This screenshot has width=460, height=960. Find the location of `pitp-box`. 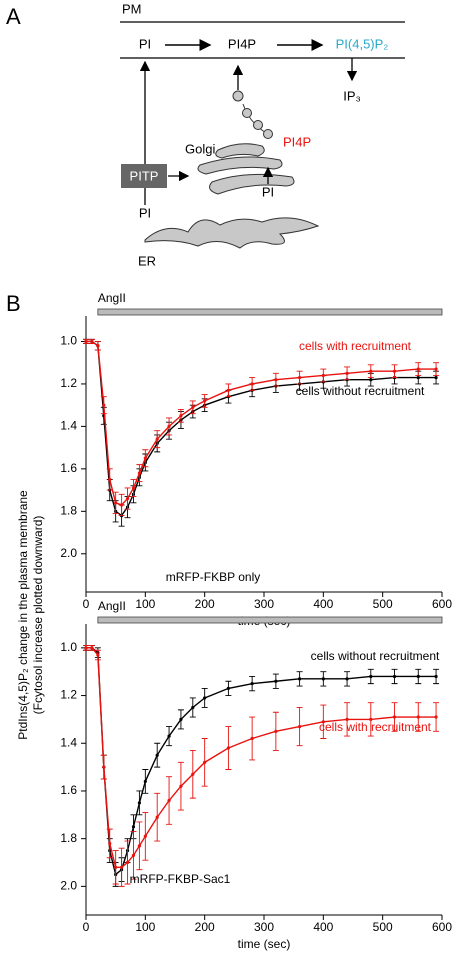

pitp-box is located at coordinates (144, 176).